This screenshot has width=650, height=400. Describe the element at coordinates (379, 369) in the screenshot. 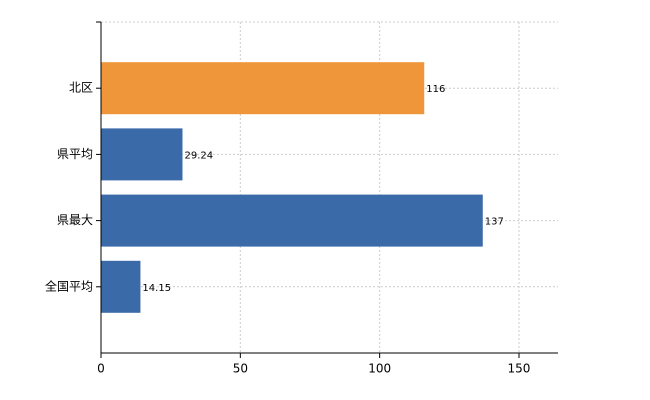

I see `x-tick-label: 100` at that location.